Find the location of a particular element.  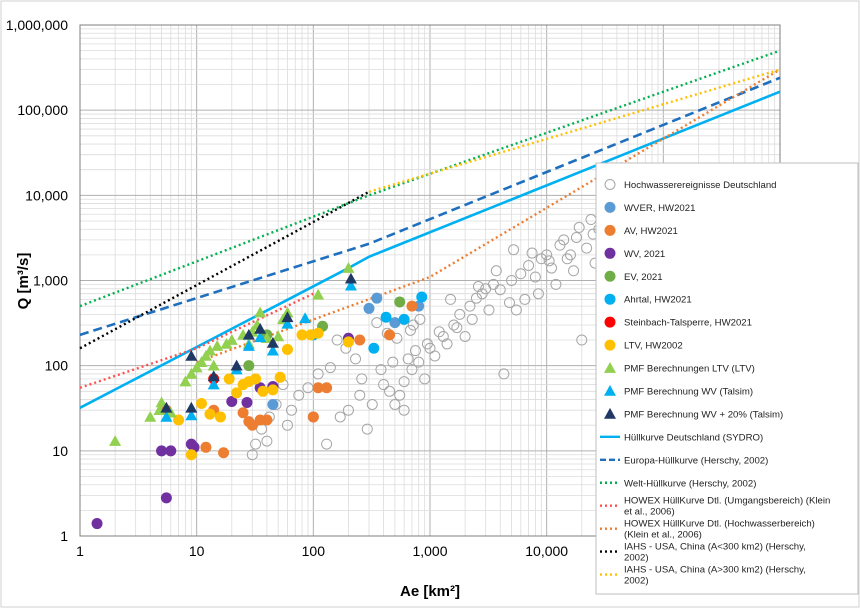

legend-label: EV, 2021 is located at coordinates (643, 277).